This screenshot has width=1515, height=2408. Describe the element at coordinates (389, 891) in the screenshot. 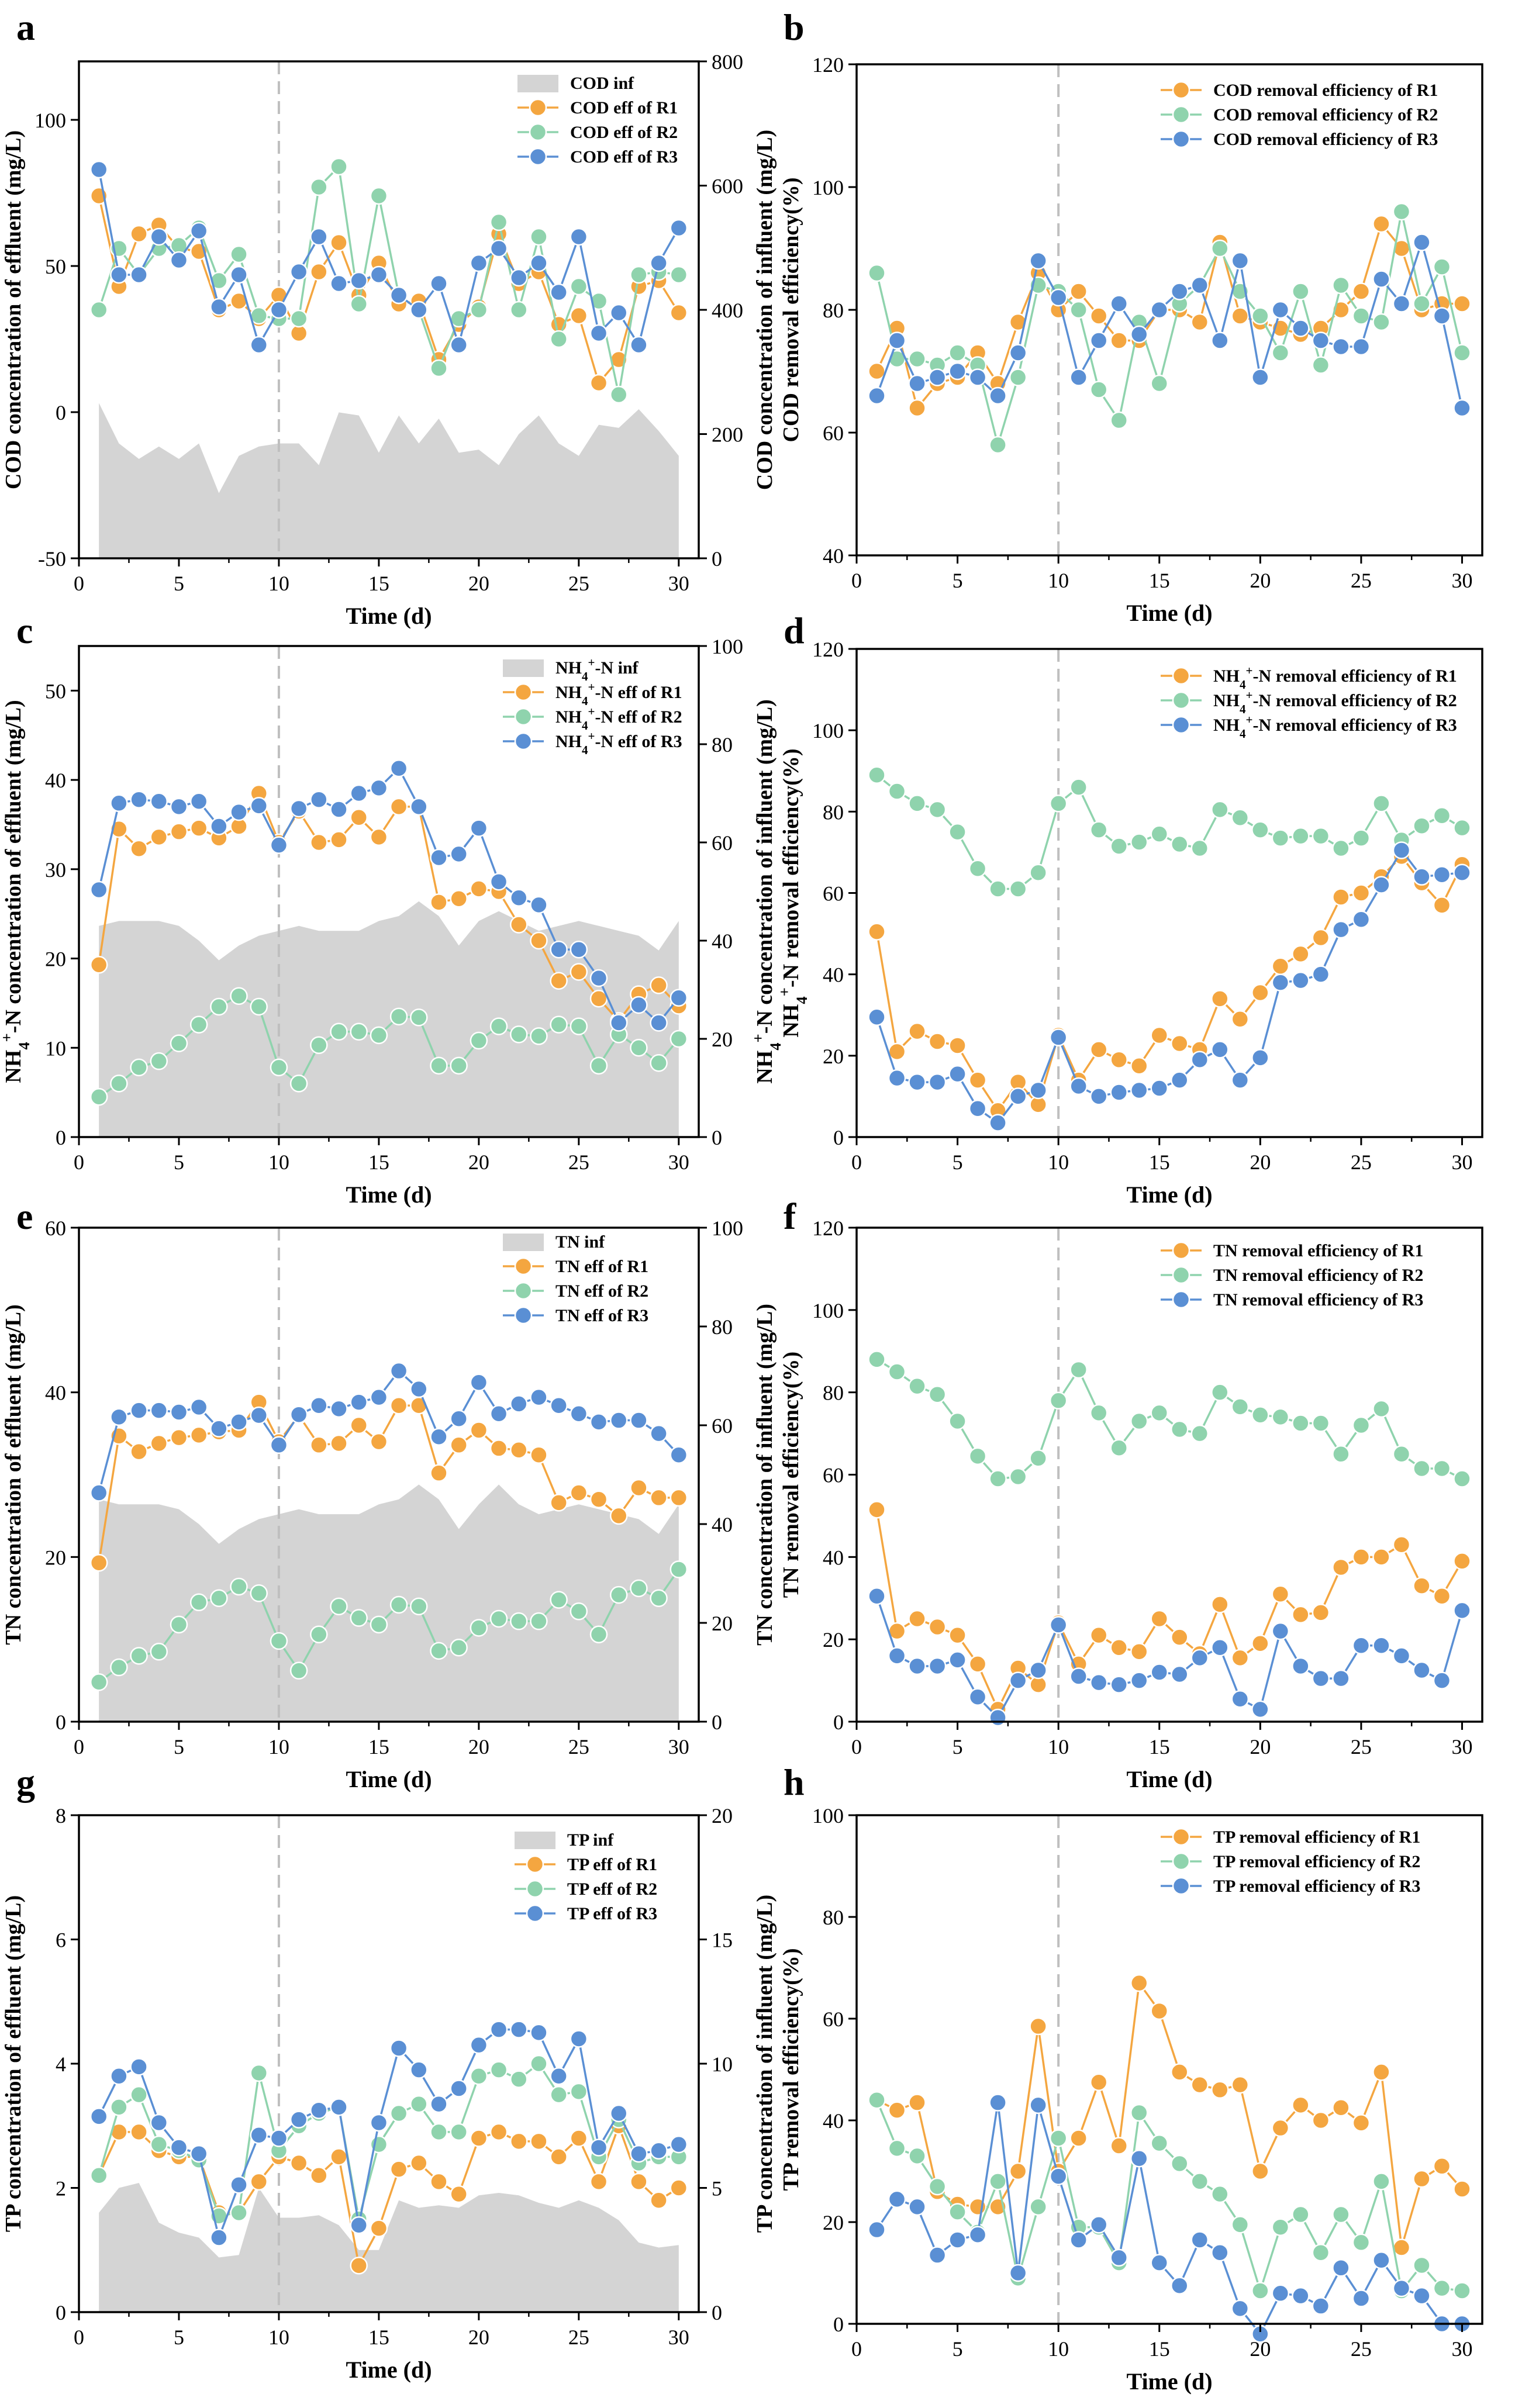

I see `plot-frame` at that location.